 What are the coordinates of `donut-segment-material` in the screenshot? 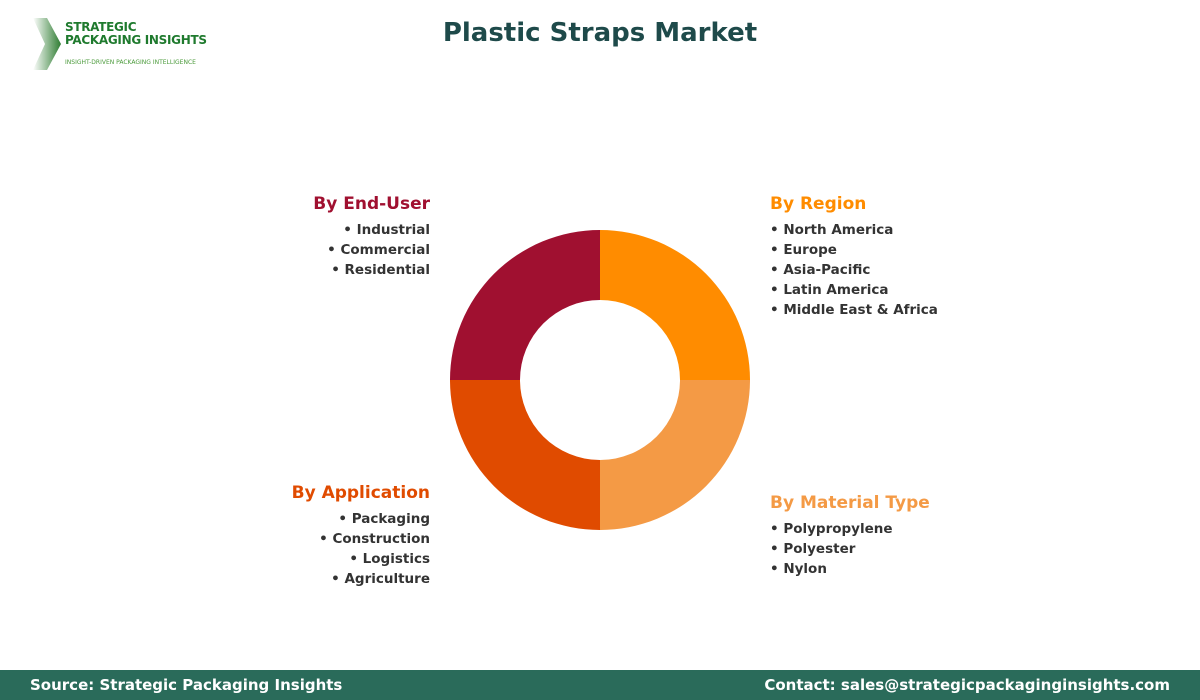 It's located at (675, 455).